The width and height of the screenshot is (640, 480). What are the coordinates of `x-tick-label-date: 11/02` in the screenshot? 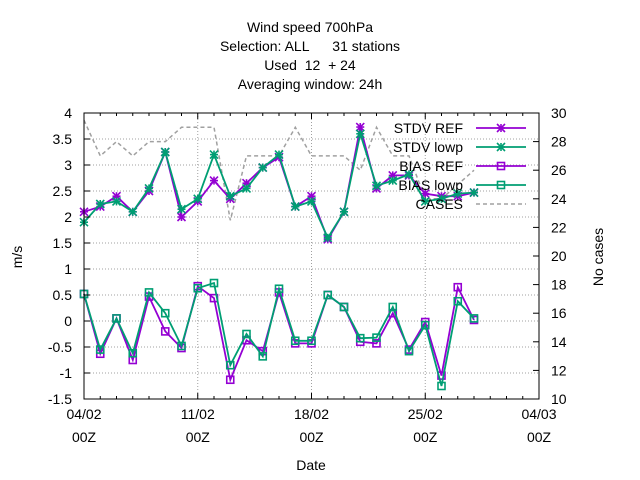 It's located at (198, 414).